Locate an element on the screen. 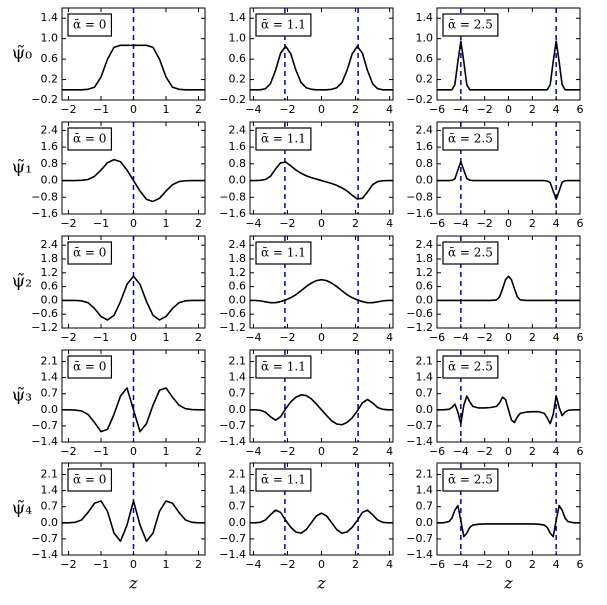 The width and height of the screenshot is (607, 605). y-axis-label: ψ̃₀ is located at coordinates (22, 54).